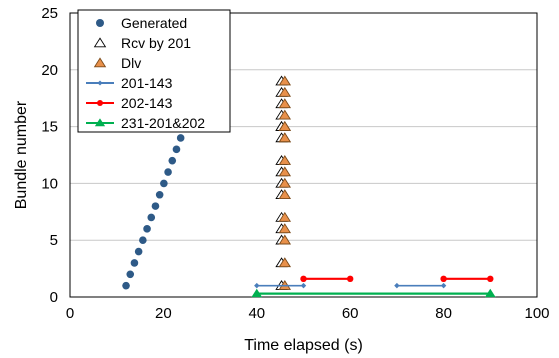 The height and width of the screenshot is (358, 559). I want to click on legend-entry: Rcv by 201, so click(142, 43).